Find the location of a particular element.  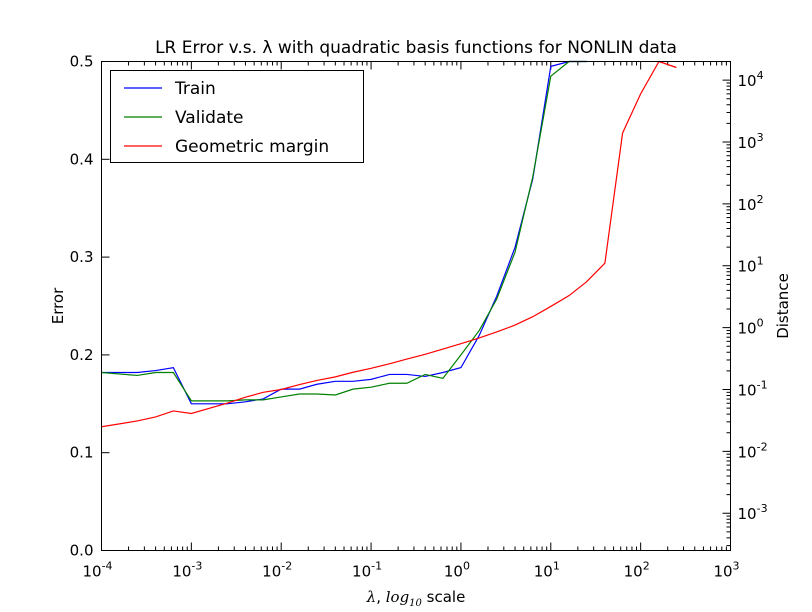

left-tick-label: 0.5 is located at coordinates (82, 62).